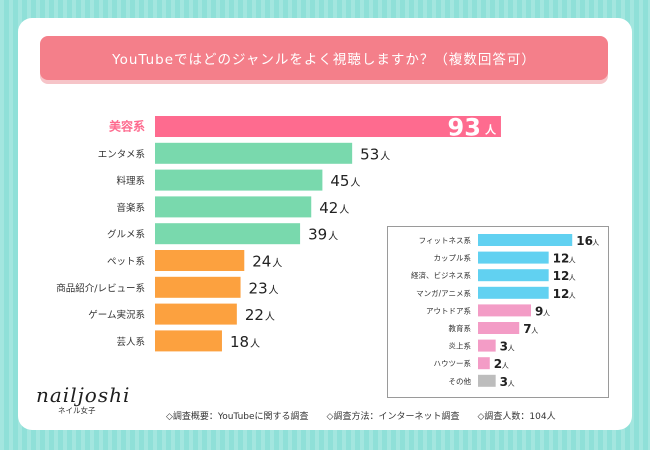 This screenshot has width=650, height=450. What do you see at coordinates (328, 208) in the screenshot?
I see `main-value-label: 42` at bounding box center [328, 208].